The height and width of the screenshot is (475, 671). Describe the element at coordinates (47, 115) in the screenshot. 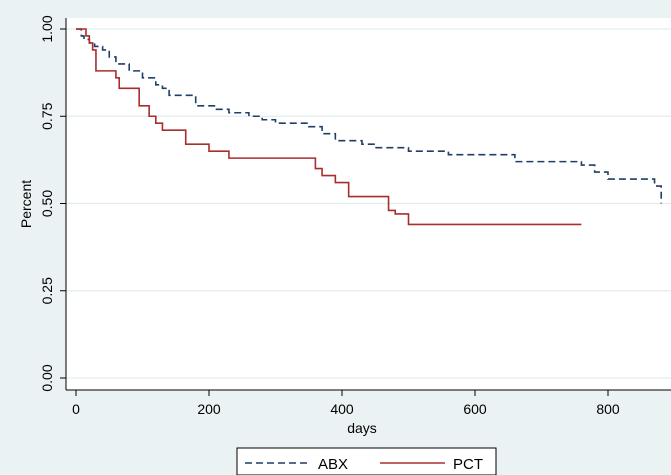

I see `y-tick-label: 0.75` at that location.